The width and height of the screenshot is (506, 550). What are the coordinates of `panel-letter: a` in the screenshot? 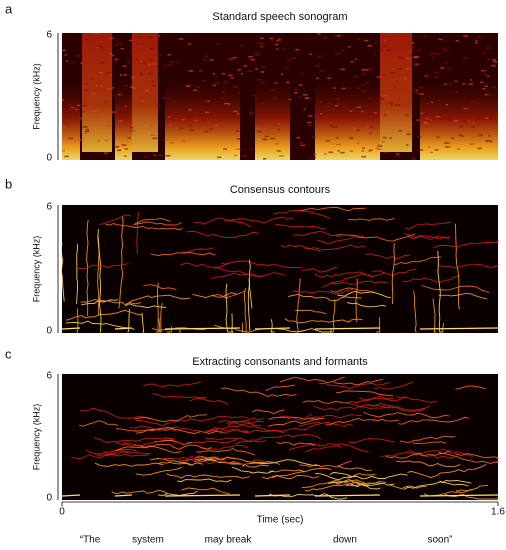 It's located at (9, 8).